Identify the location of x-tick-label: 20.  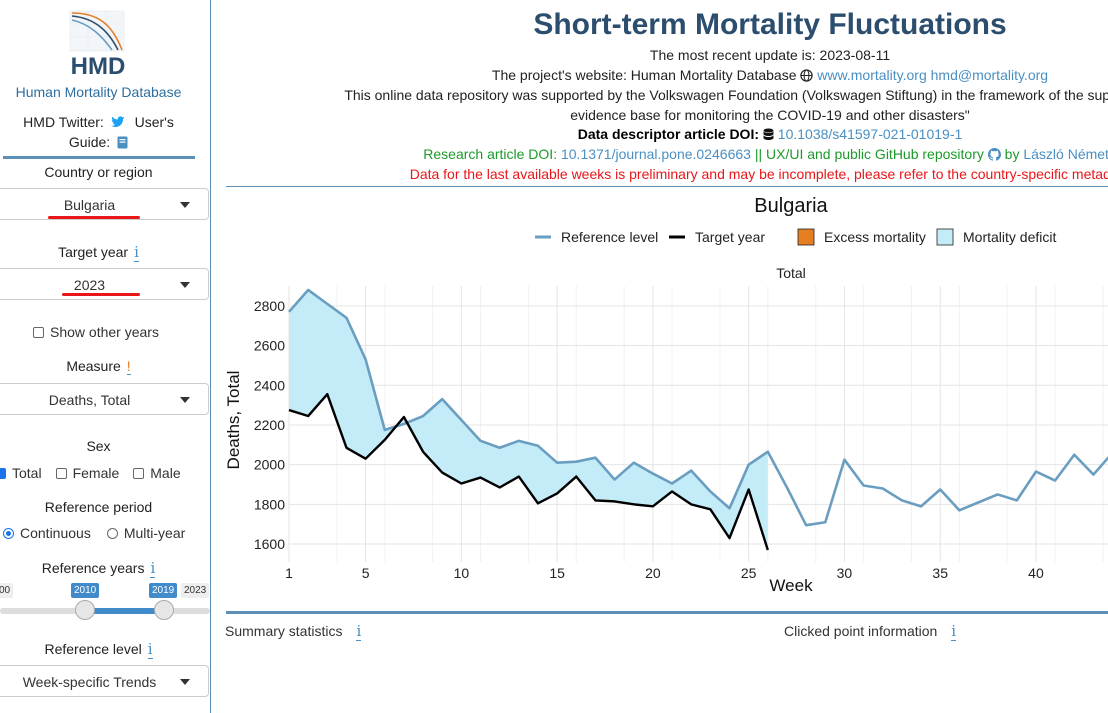
(653, 573).